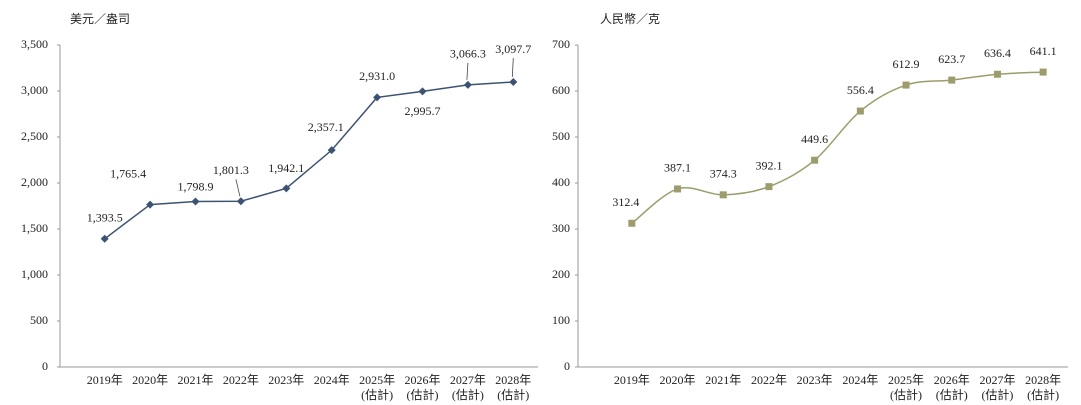 This screenshot has width=1081, height=405. I want to click on chart-title: 人民幣／克, so click(630, 19).